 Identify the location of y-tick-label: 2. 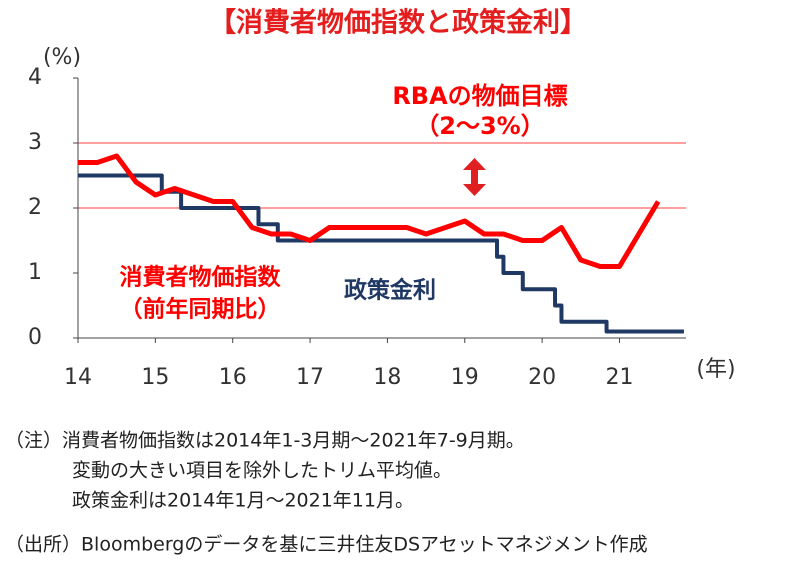
(35, 207).